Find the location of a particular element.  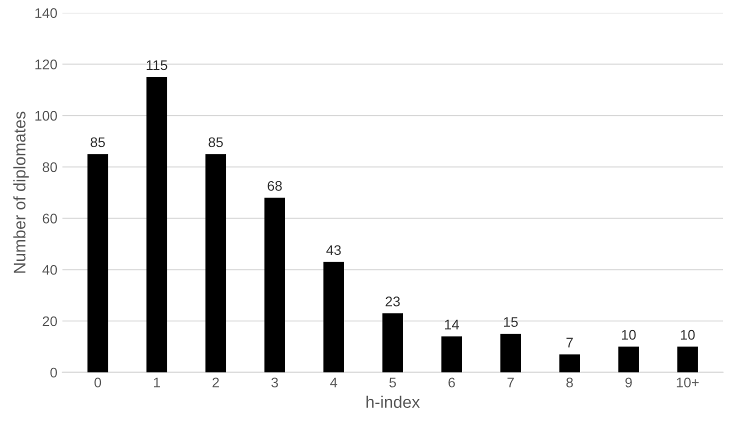

data-label: 68 is located at coordinates (275, 185).